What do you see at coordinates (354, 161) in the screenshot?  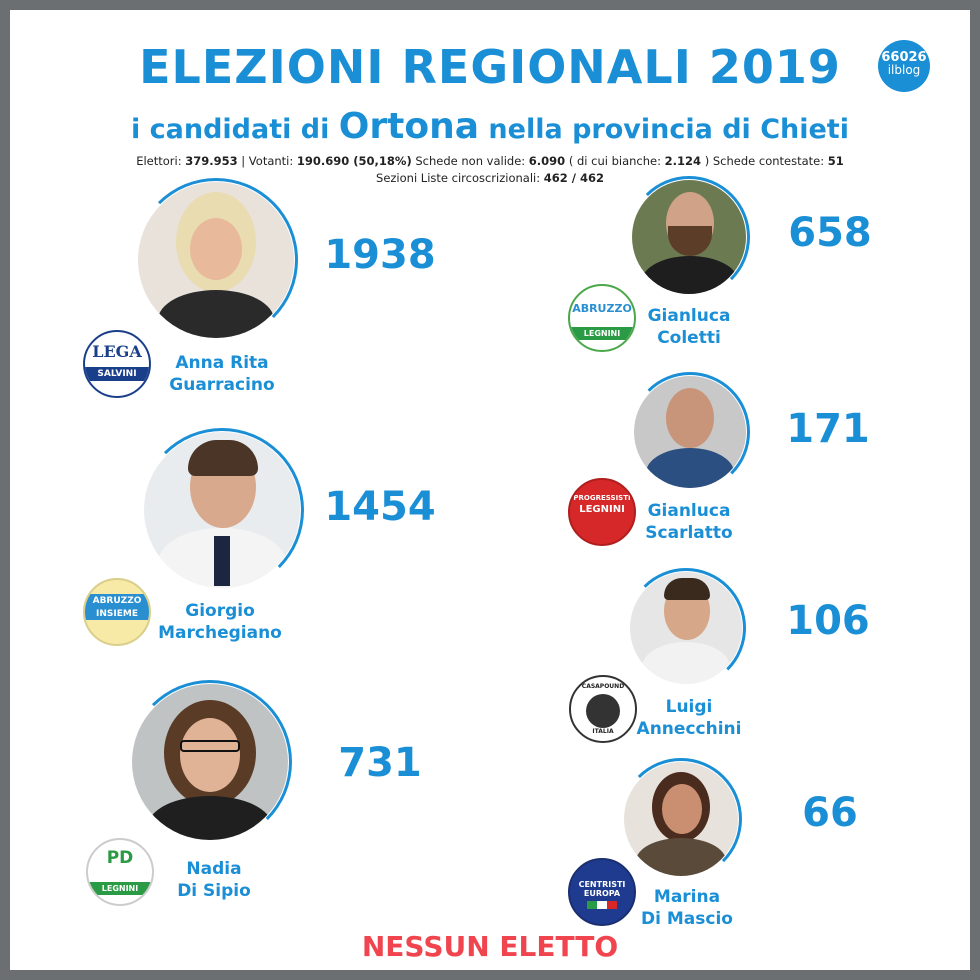 I see `votanti-value: 190.690 (50,18%)` at bounding box center [354, 161].